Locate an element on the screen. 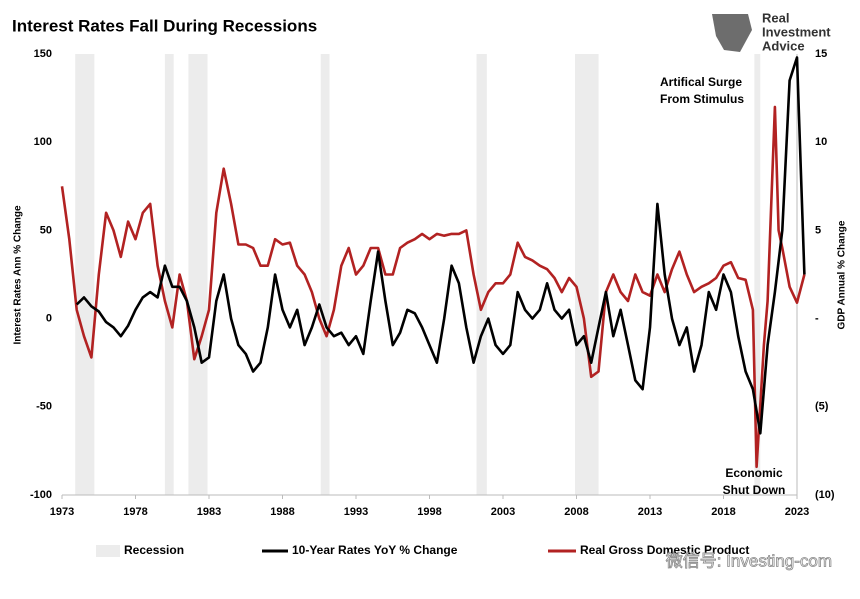 Image resolution: width=860 pixels, height=599 pixels. x-tick-label: 2023 is located at coordinates (797, 512).